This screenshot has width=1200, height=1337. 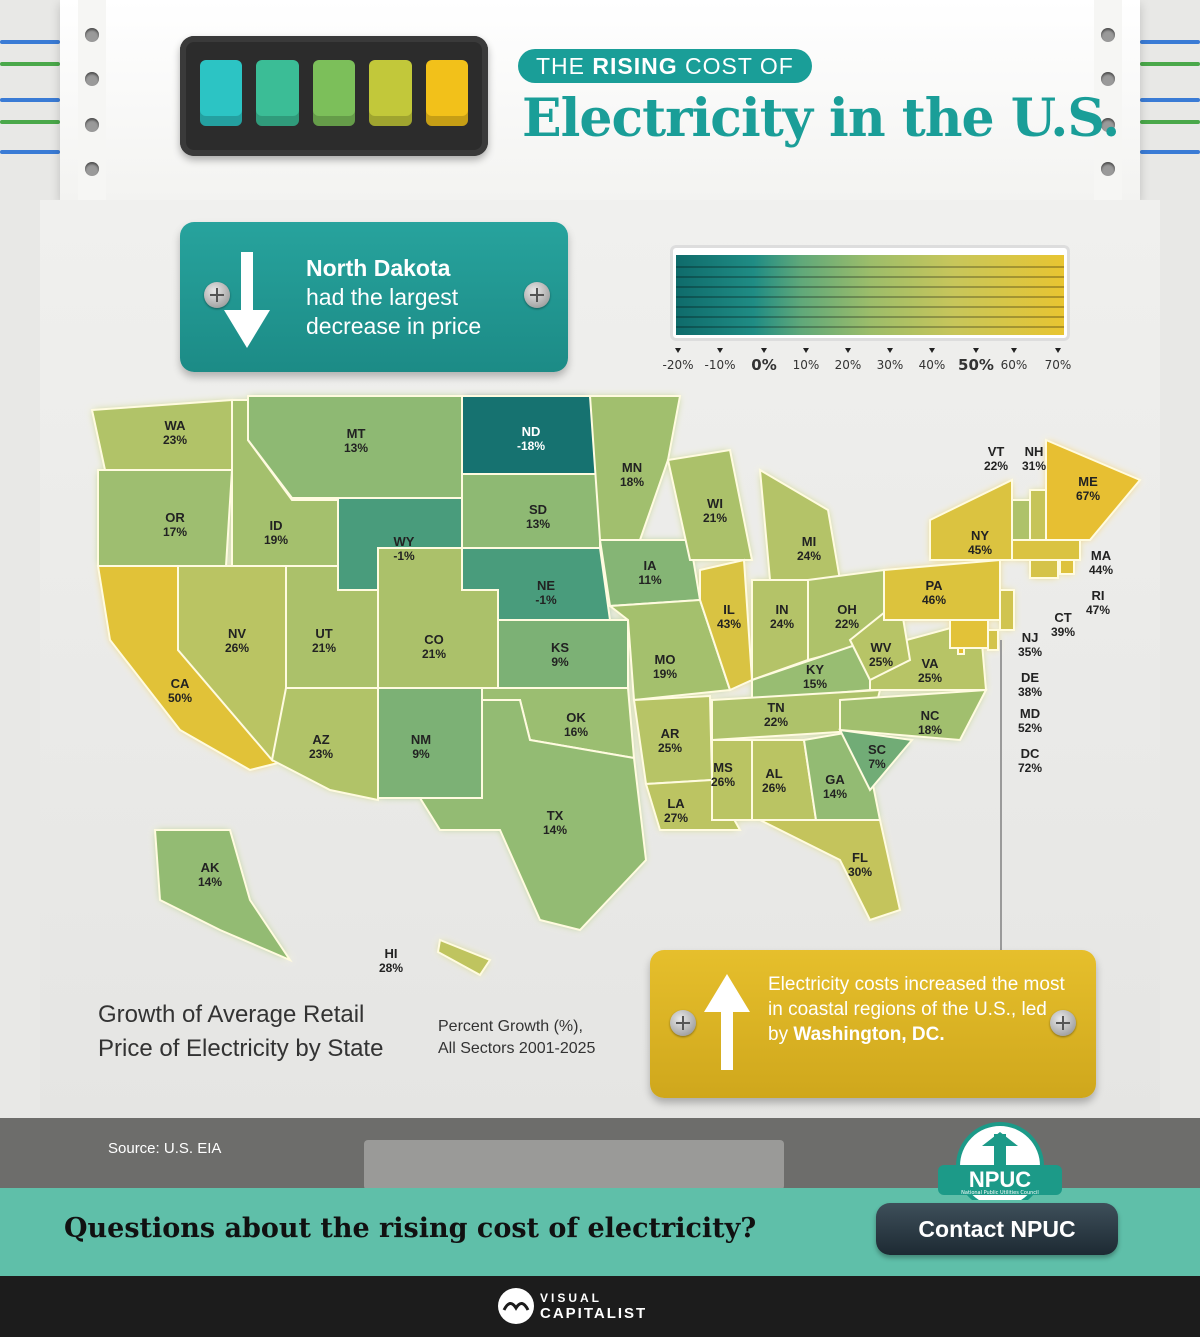 I want to click on state-label-wy: WY -1%, so click(x=403, y=549).